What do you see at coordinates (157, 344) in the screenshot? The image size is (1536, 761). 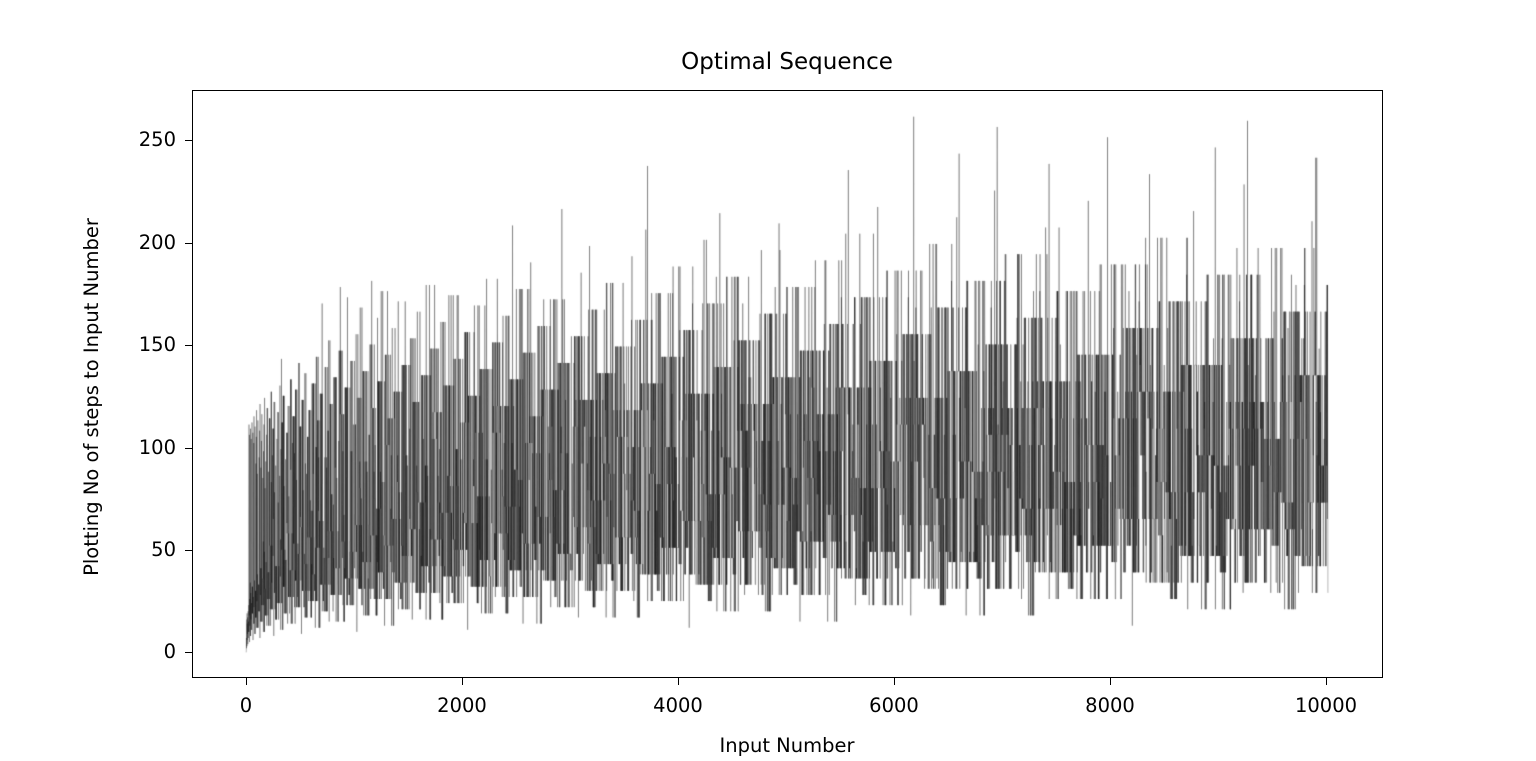 I see `y-tick-label: 150` at bounding box center [157, 344].